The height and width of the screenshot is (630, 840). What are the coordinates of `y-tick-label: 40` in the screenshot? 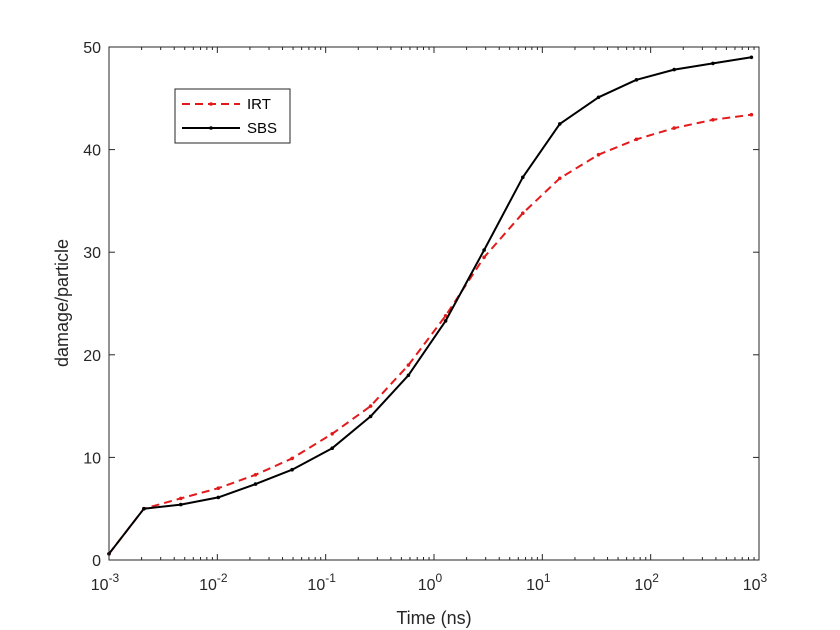 It's located at (92, 151).